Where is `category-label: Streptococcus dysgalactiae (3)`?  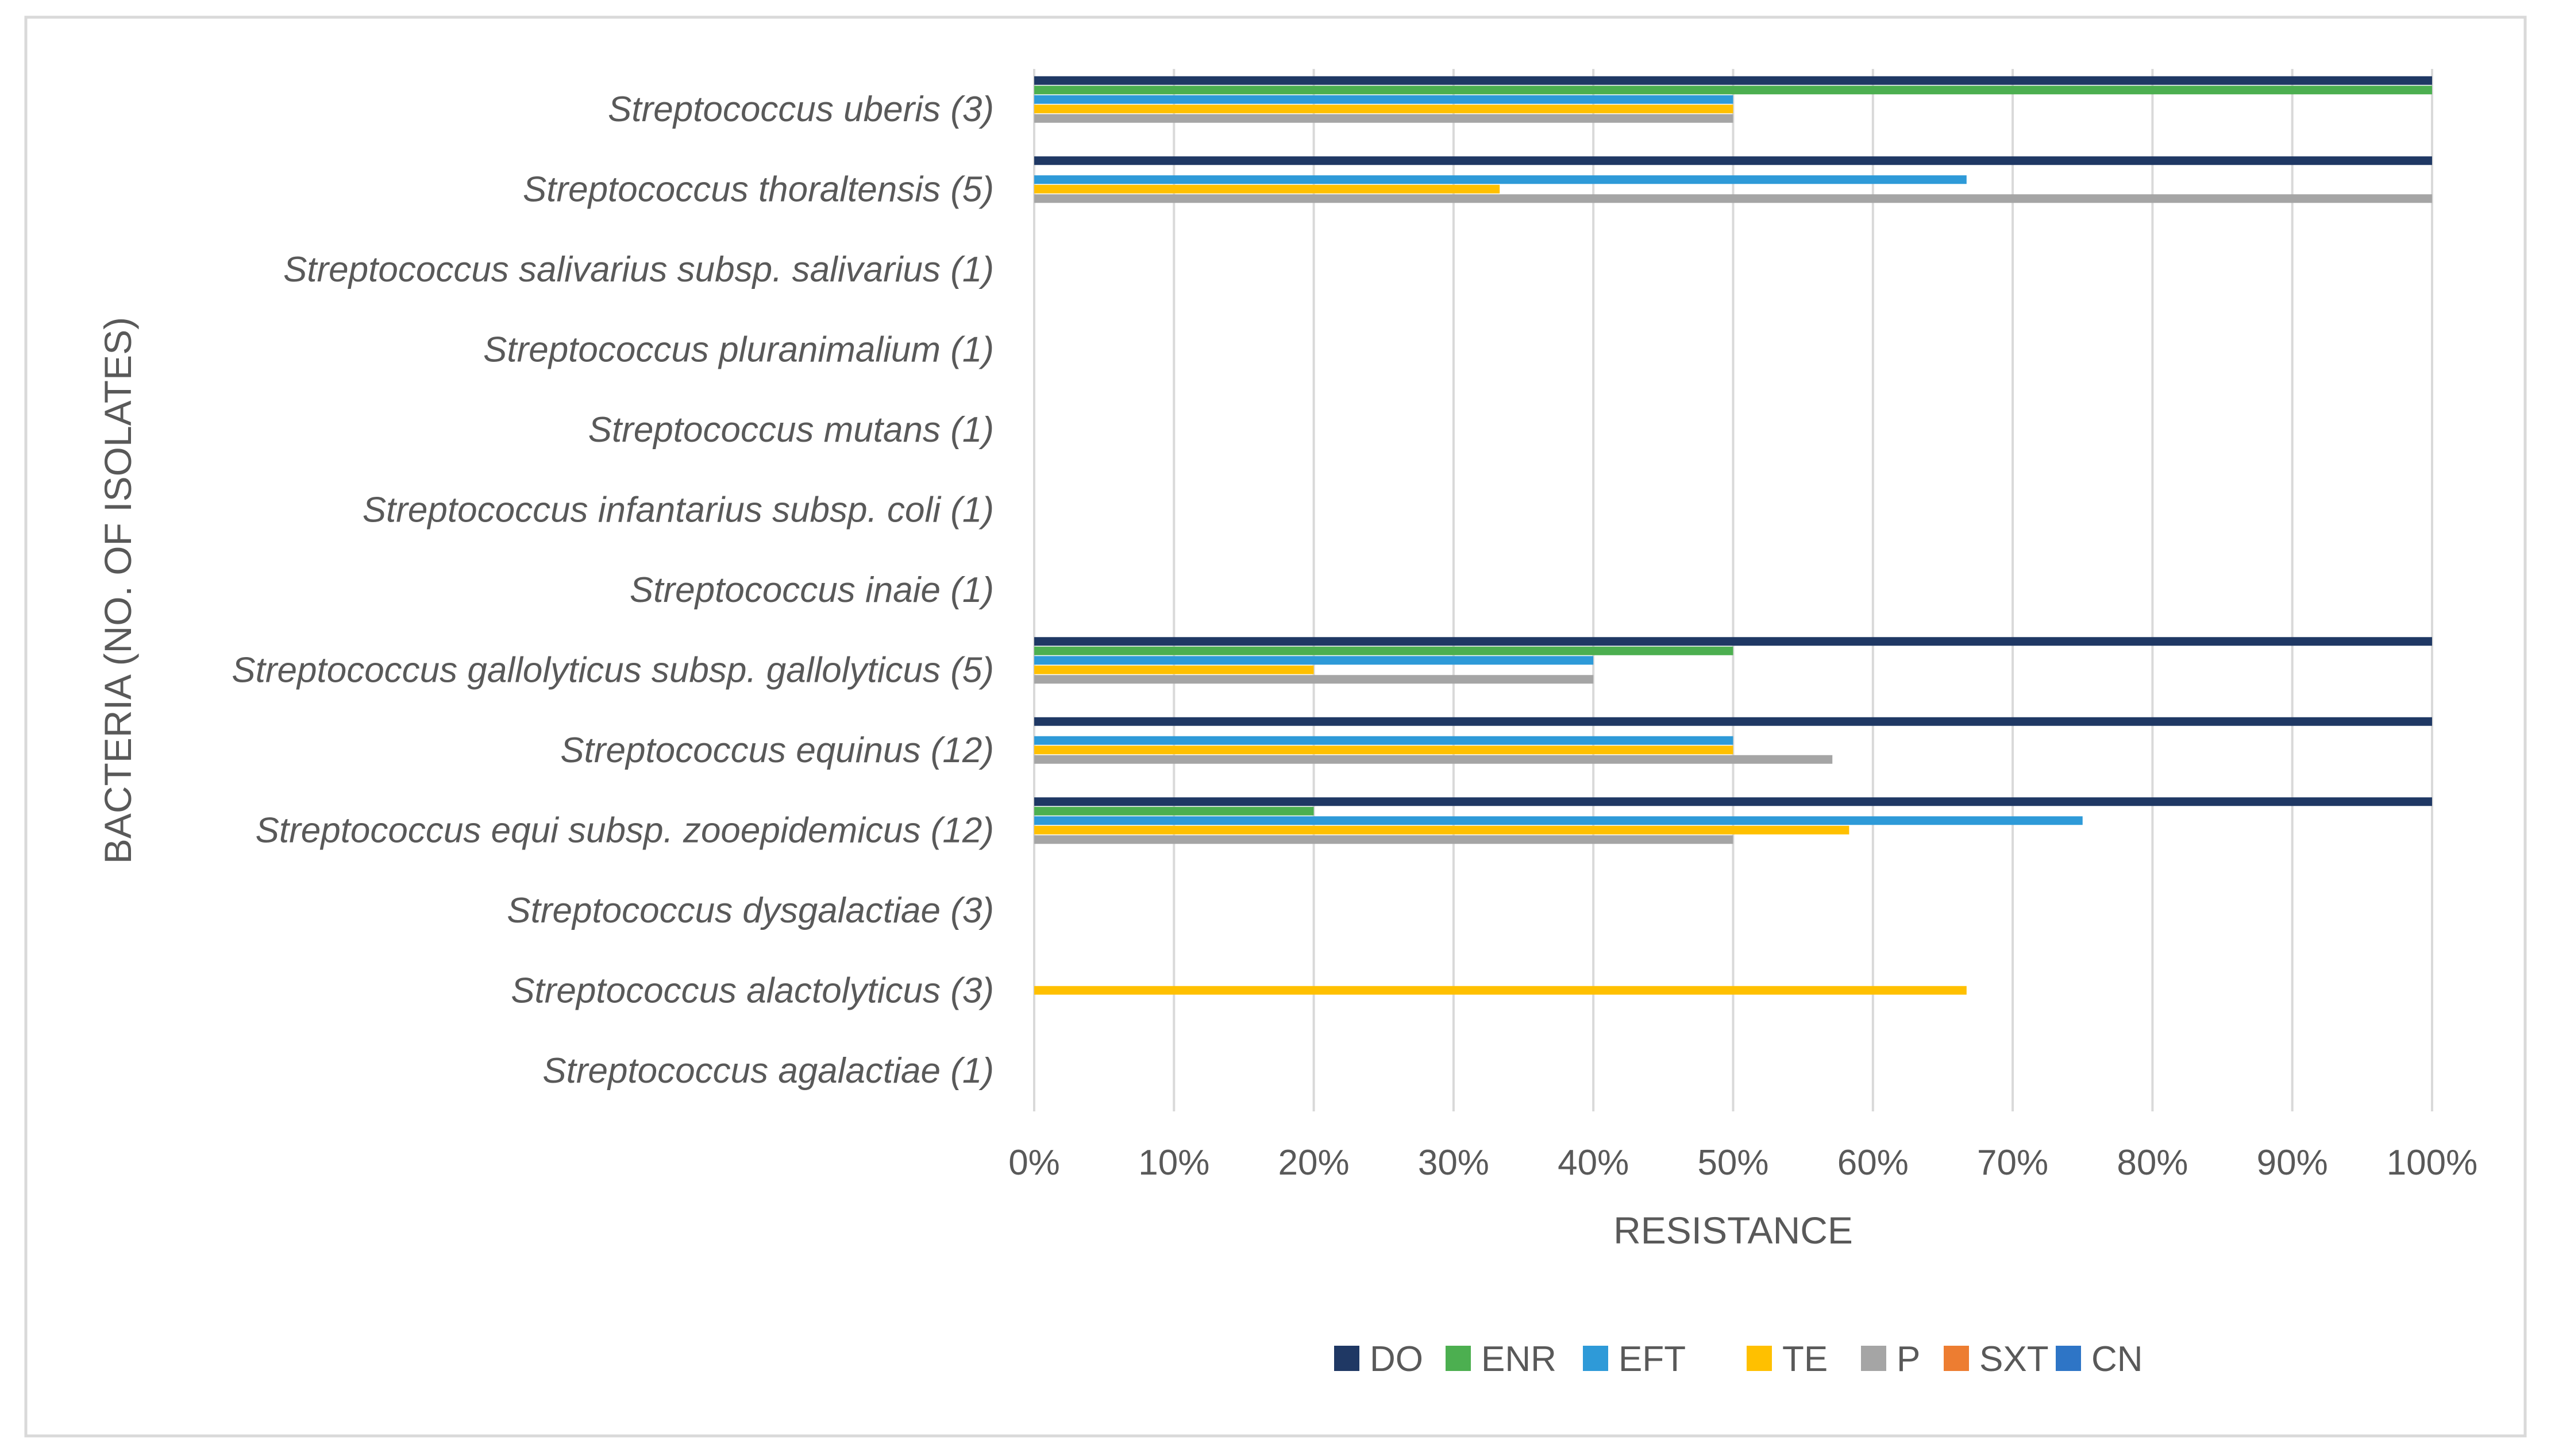 category-label: Streptococcus dysgalactiae (3) is located at coordinates (750, 910).